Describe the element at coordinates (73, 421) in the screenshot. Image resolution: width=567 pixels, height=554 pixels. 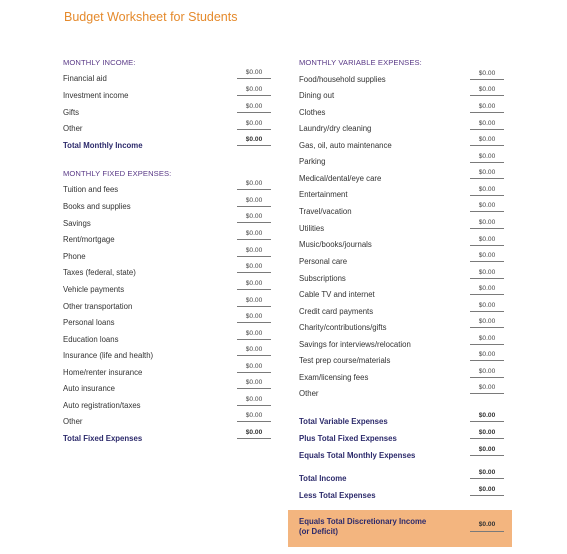
I see `fixed-label-other: Other` at that location.